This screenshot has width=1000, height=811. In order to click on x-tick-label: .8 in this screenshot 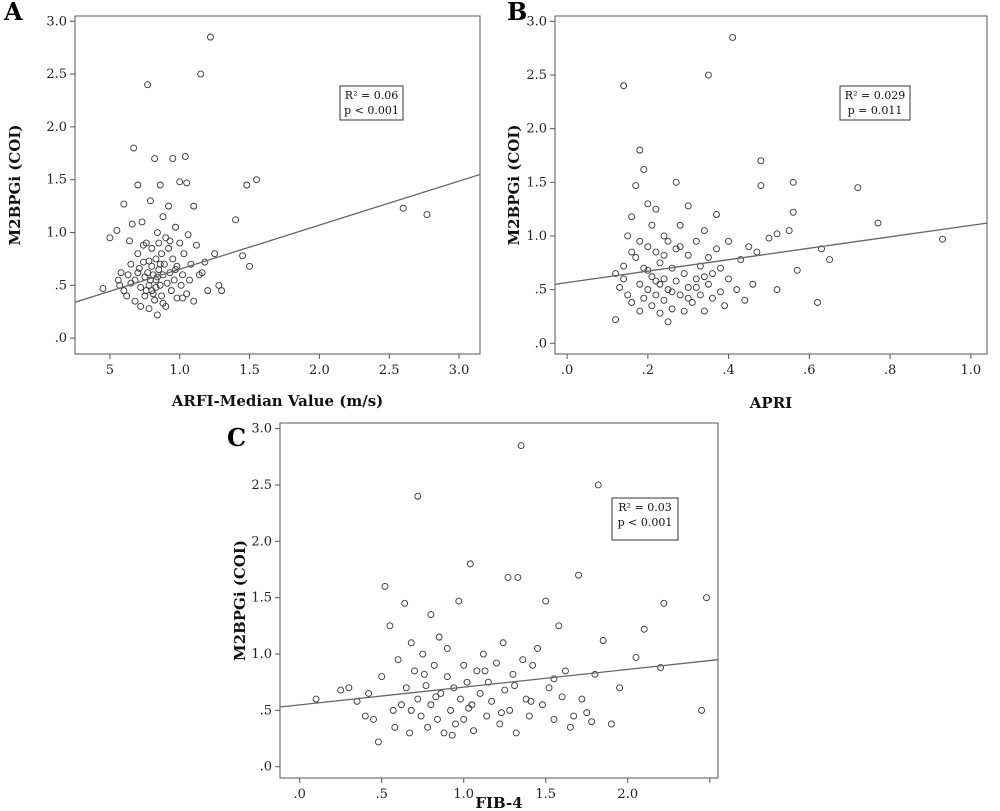, I will do `click(890, 370)`.